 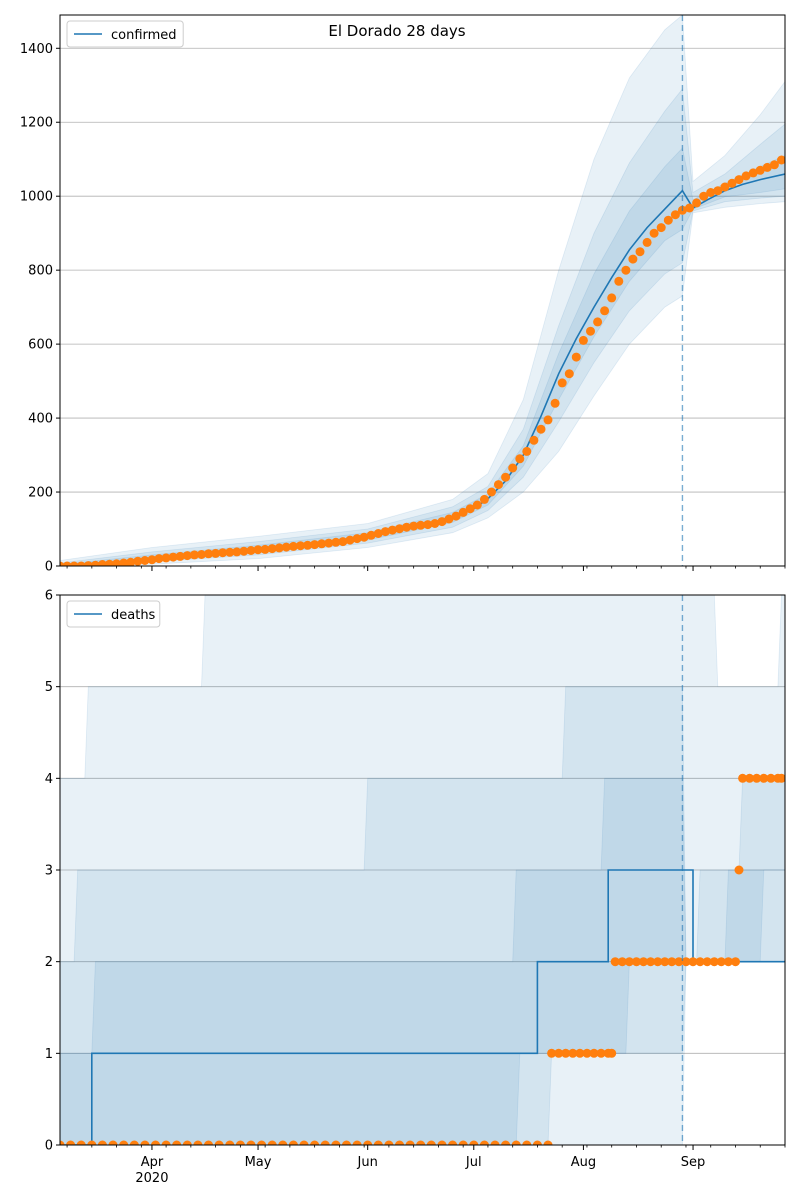 What do you see at coordinates (49, 871) in the screenshot?
I see `deaths-y-tick-label: 3` at bounding box center [49, 871].